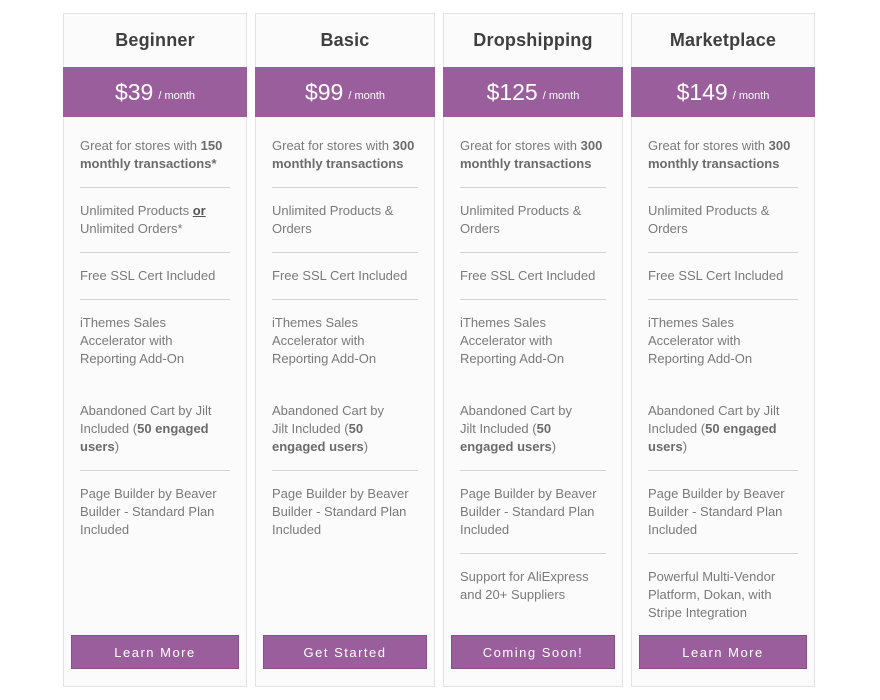 The image size is (880, 700). I want to click on plan-title: Marketplace, so click(723, 40).